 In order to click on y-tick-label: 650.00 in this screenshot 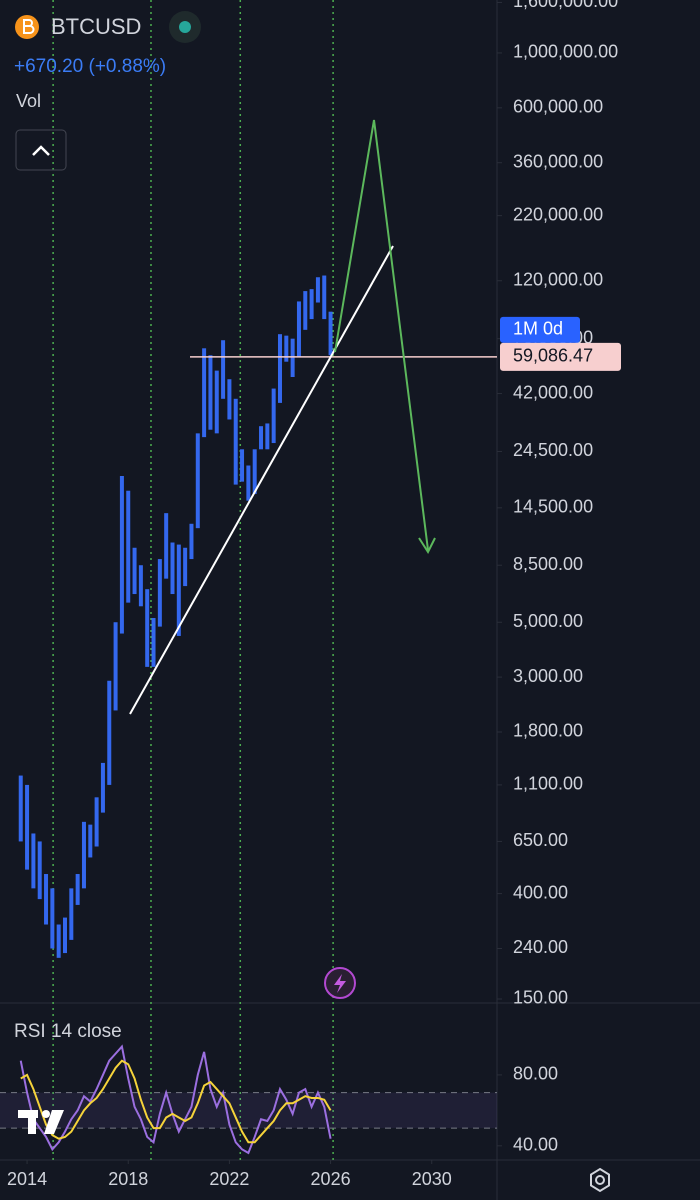, I will do `click(540, 840)`.